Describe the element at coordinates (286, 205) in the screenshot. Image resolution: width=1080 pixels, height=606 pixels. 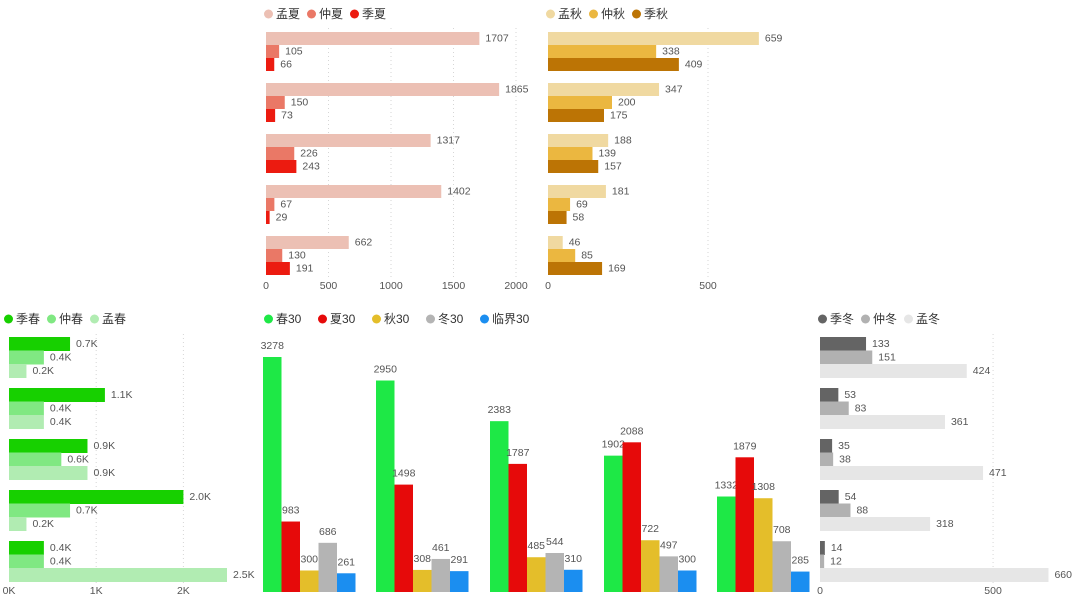
I see `data-label-summer-1-3: 67` at that location.